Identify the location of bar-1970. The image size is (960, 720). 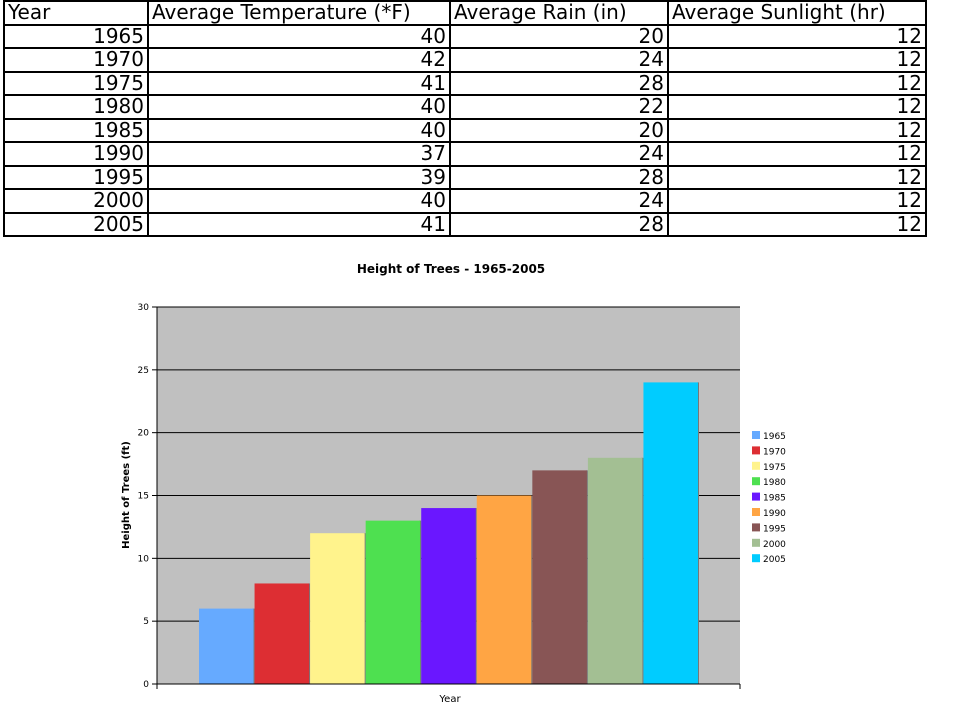
(282, 633).